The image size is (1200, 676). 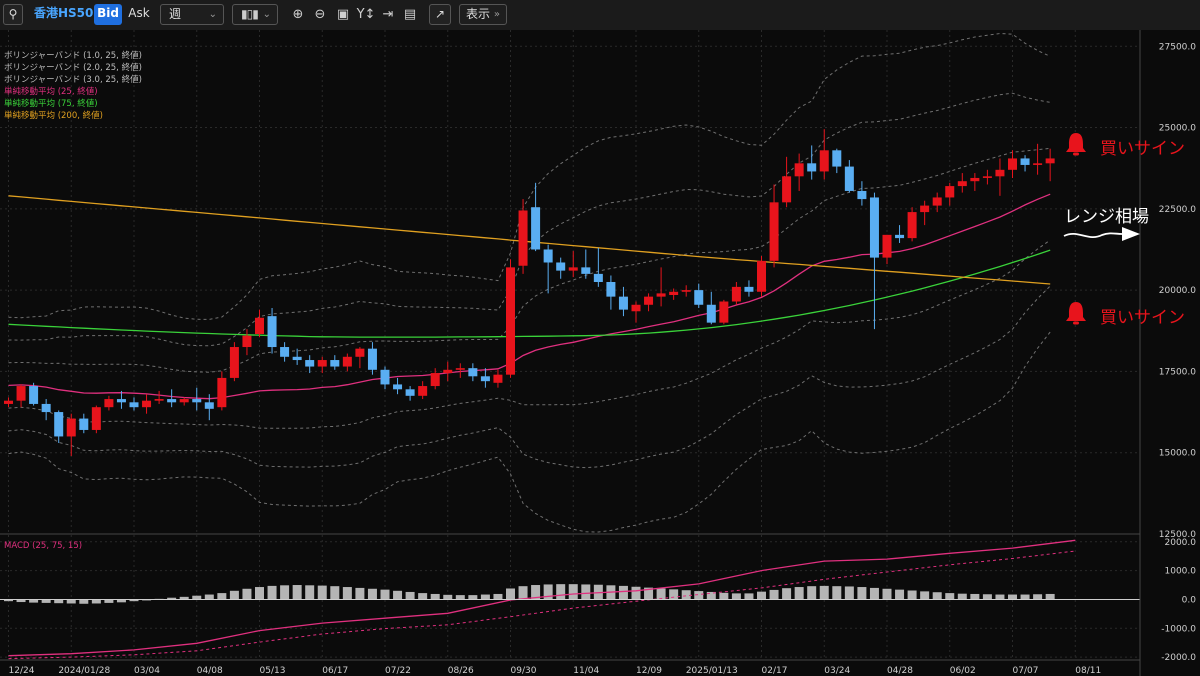 What do you see at coordinates (366, 14) in the screenshot?
I see `scale-y-icon: Y↕` at bounding box center [366, 14].